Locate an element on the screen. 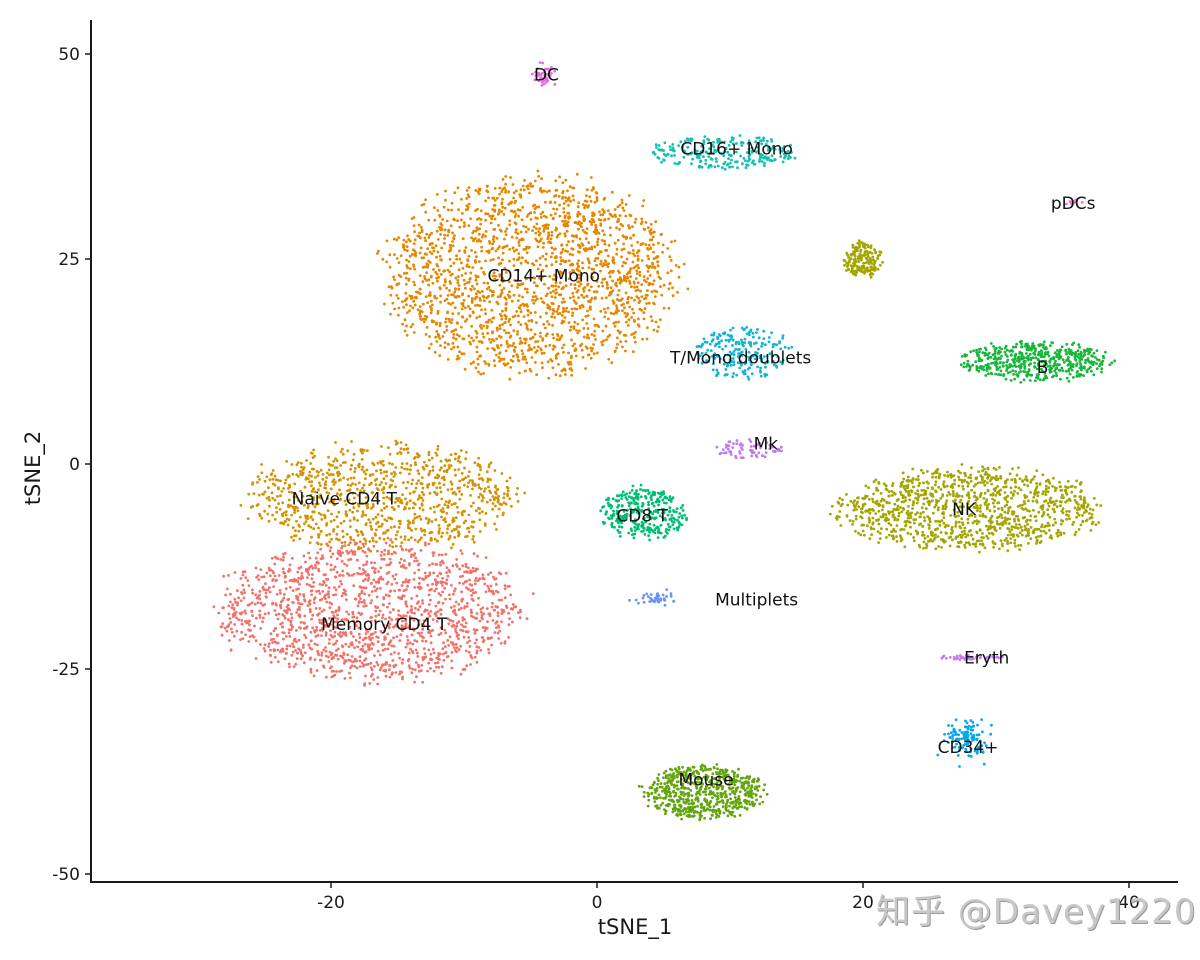 Image resolution: width=1200 pixels, height=960 pixels. cluster-label: NK is located at coordinates (964, 510).